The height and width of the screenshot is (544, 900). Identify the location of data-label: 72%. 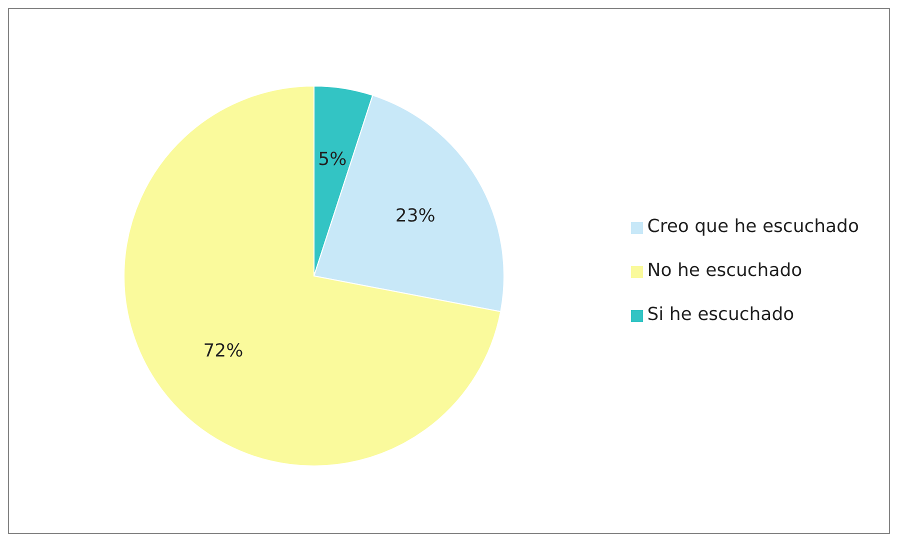
(223, 351).